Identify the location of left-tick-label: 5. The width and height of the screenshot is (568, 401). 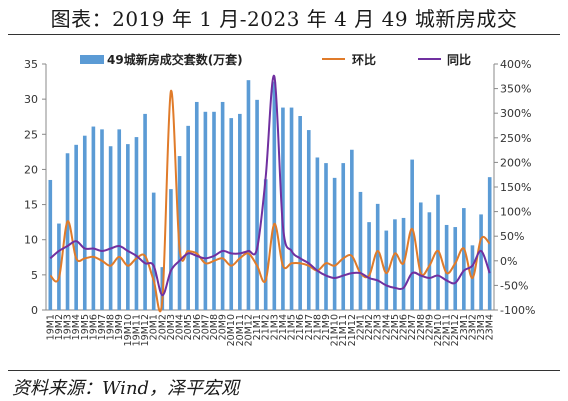
(34, 275).